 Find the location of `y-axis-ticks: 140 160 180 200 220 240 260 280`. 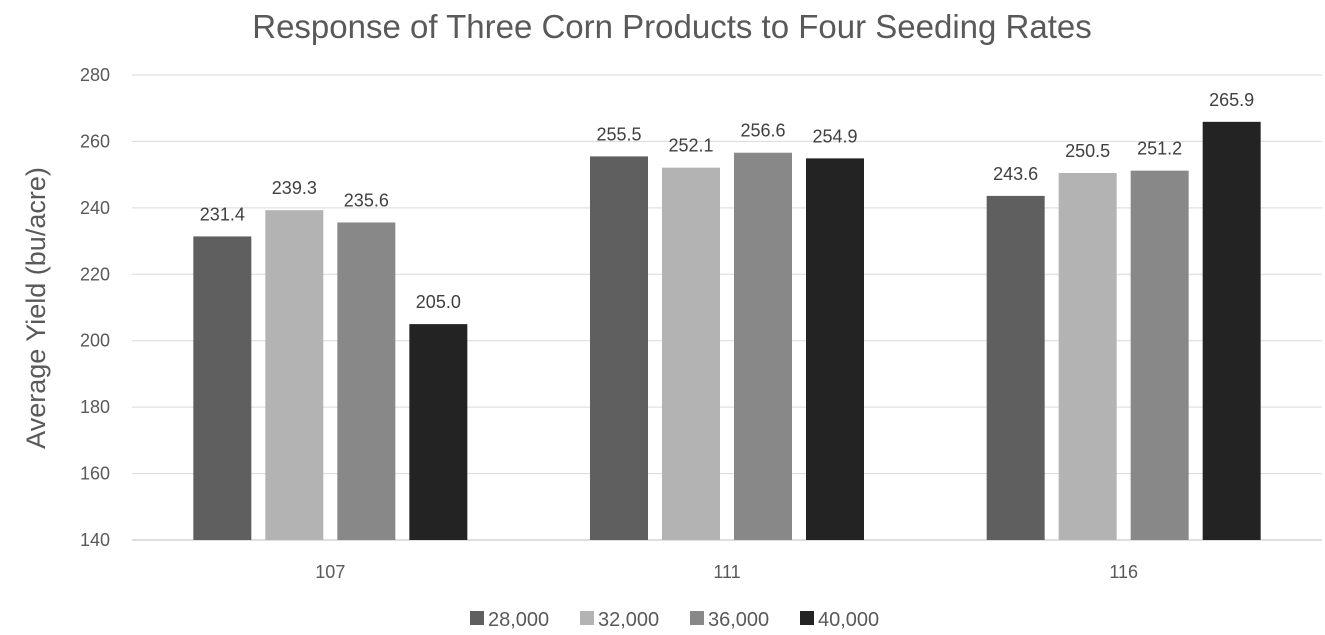

y-axis-ticks: 140 160 180 200 220 240 260 280 is located at coordinates (95, 307).